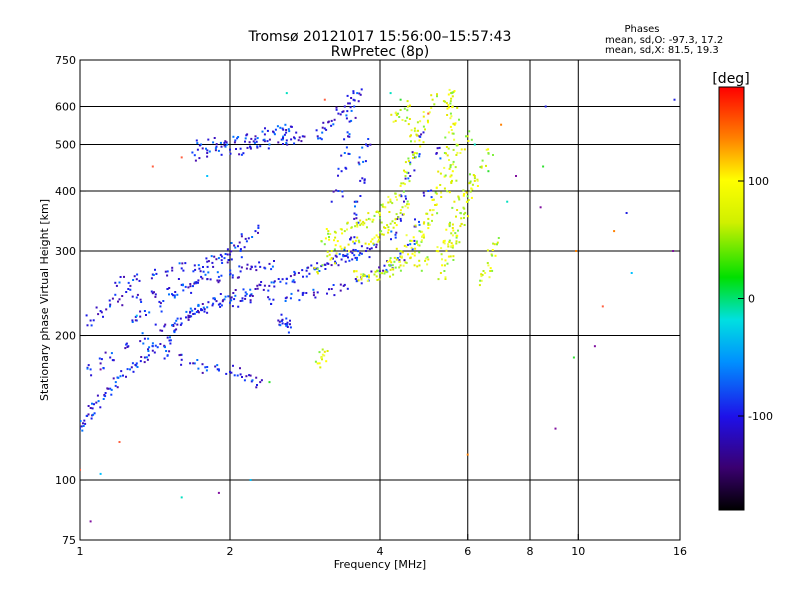 Image resolution: width=800 pixels, height=600 pixels. I want to click on x-tick-label: 4, so click(380, 551).